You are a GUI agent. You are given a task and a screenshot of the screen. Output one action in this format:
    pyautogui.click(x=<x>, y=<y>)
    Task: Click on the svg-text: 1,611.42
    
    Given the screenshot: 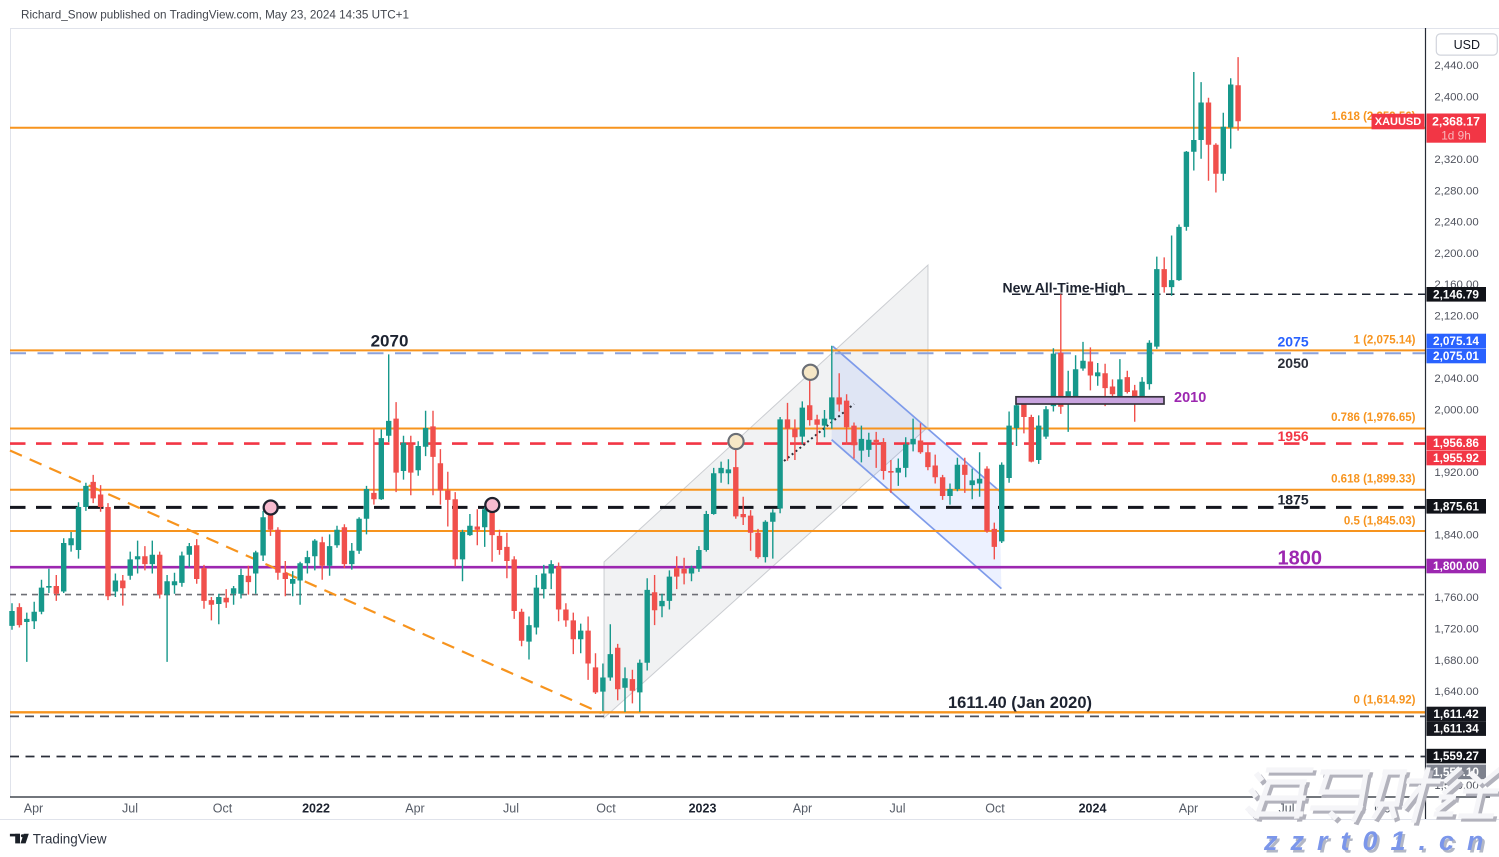 What is the action you would take?
    pyautogui.click(x=1456, y=714)
    